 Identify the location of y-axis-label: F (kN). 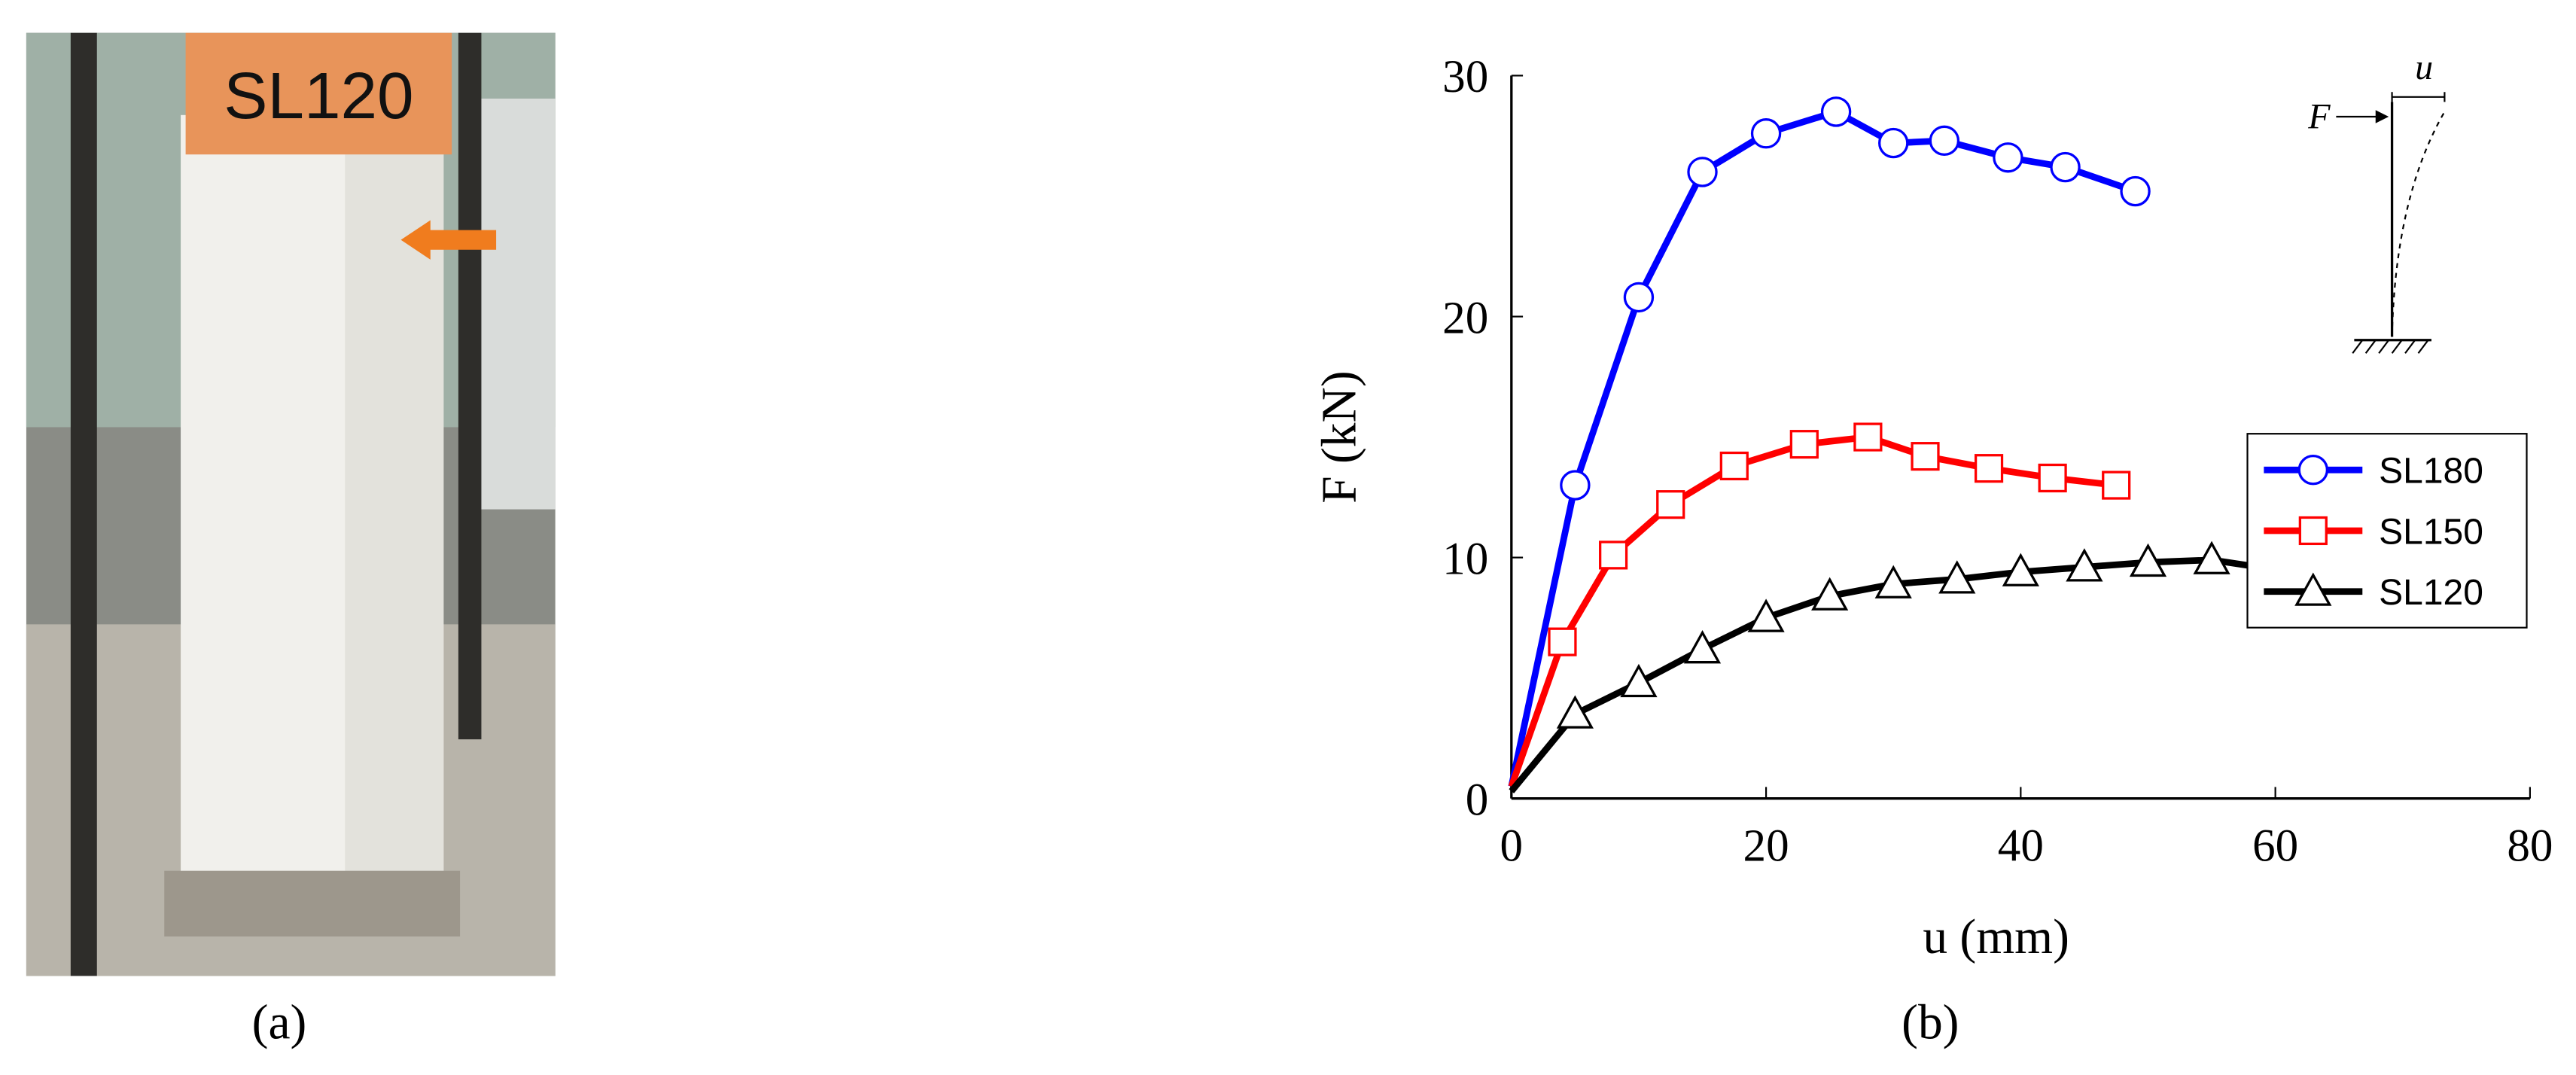
(1339, 436).